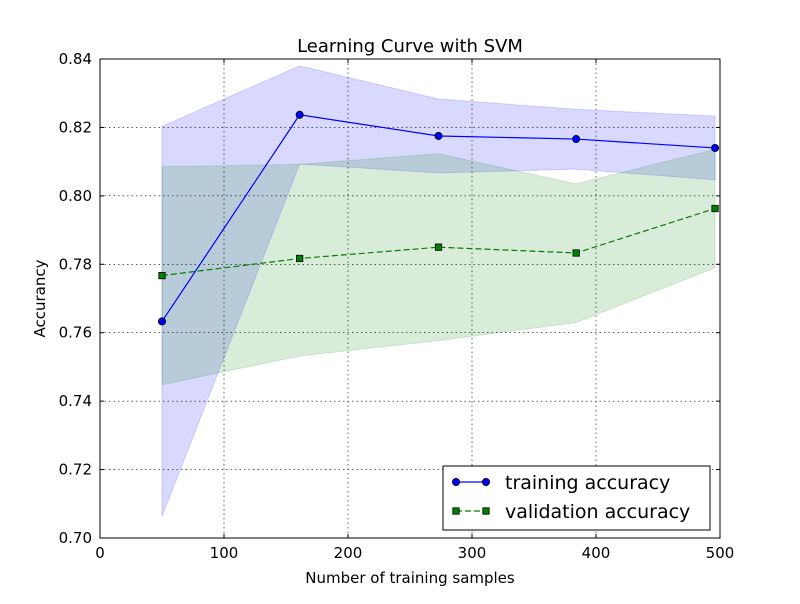 The width and height of the screenshot is (800, 604). I want to click on x-tick-label: 400, so click(596, 553).